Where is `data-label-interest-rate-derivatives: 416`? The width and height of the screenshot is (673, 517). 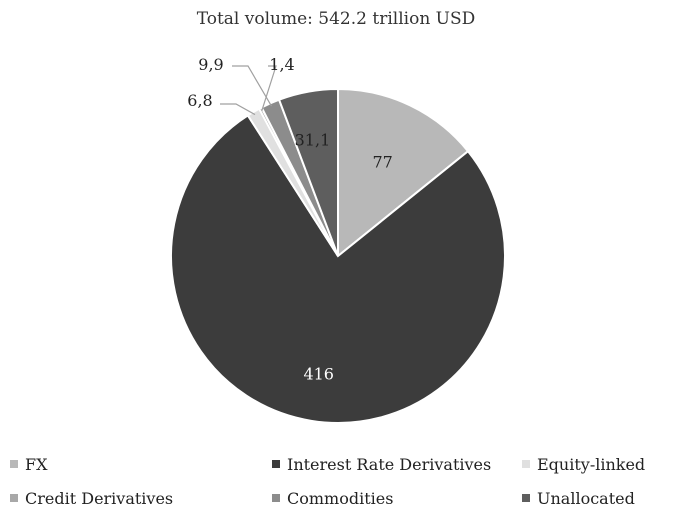 data-label-interest-rate-derivatives: 416 is located at coordinates (318, 374).